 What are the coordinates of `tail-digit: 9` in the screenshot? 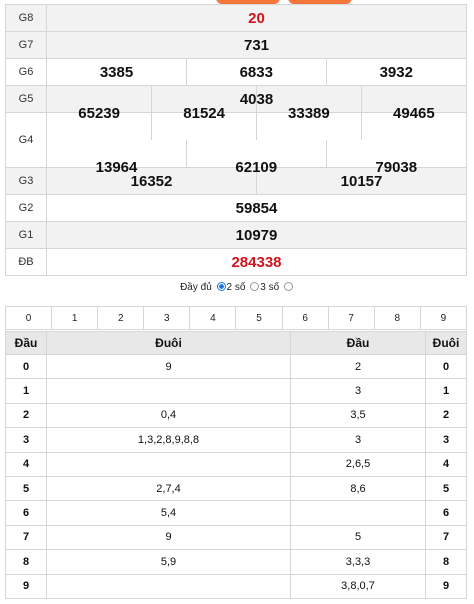 It's located at (446, 586).